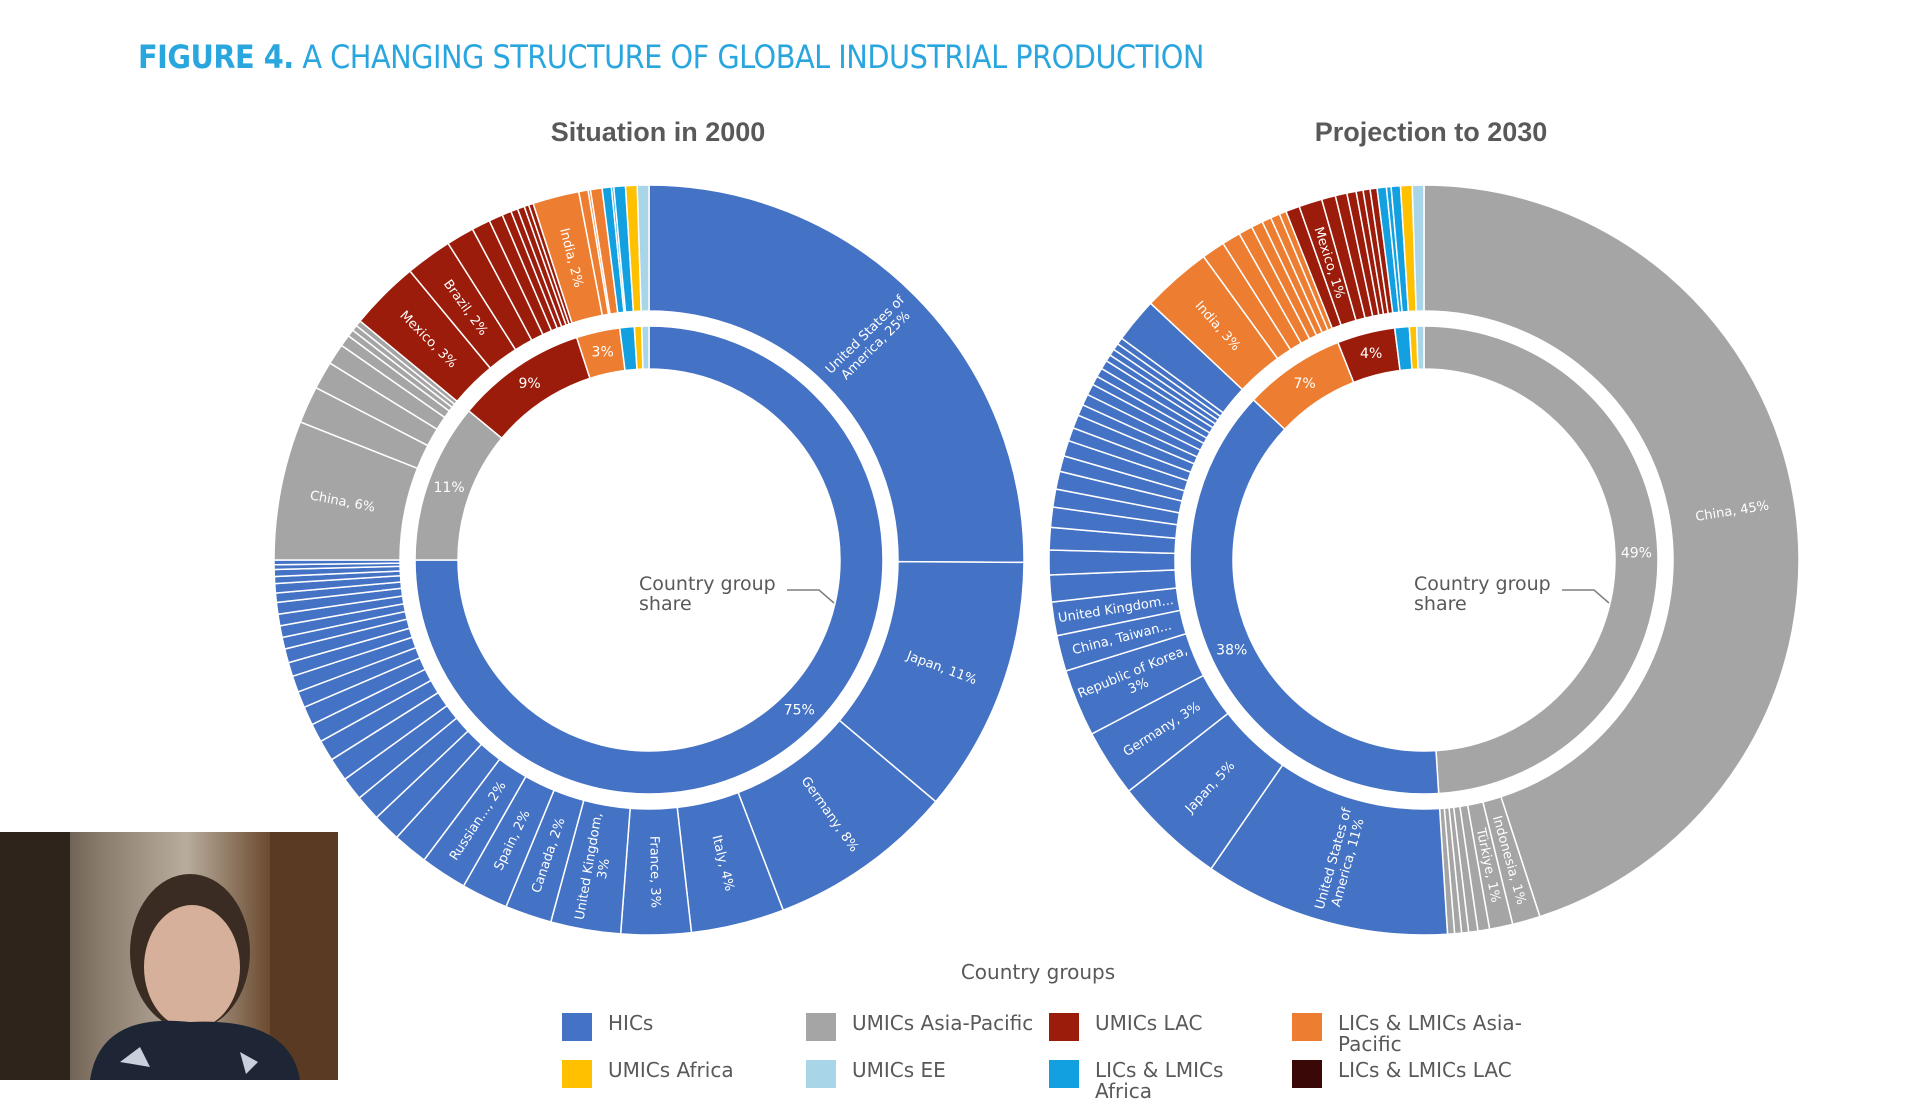  I want to click on chart-title-2030: Projection to 2030, so click(1431, 132).